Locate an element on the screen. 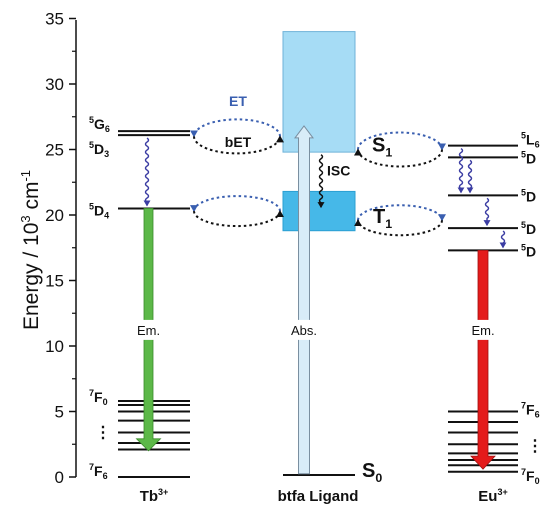  eu-em-label: Em. is located at coordinates (482, 330).